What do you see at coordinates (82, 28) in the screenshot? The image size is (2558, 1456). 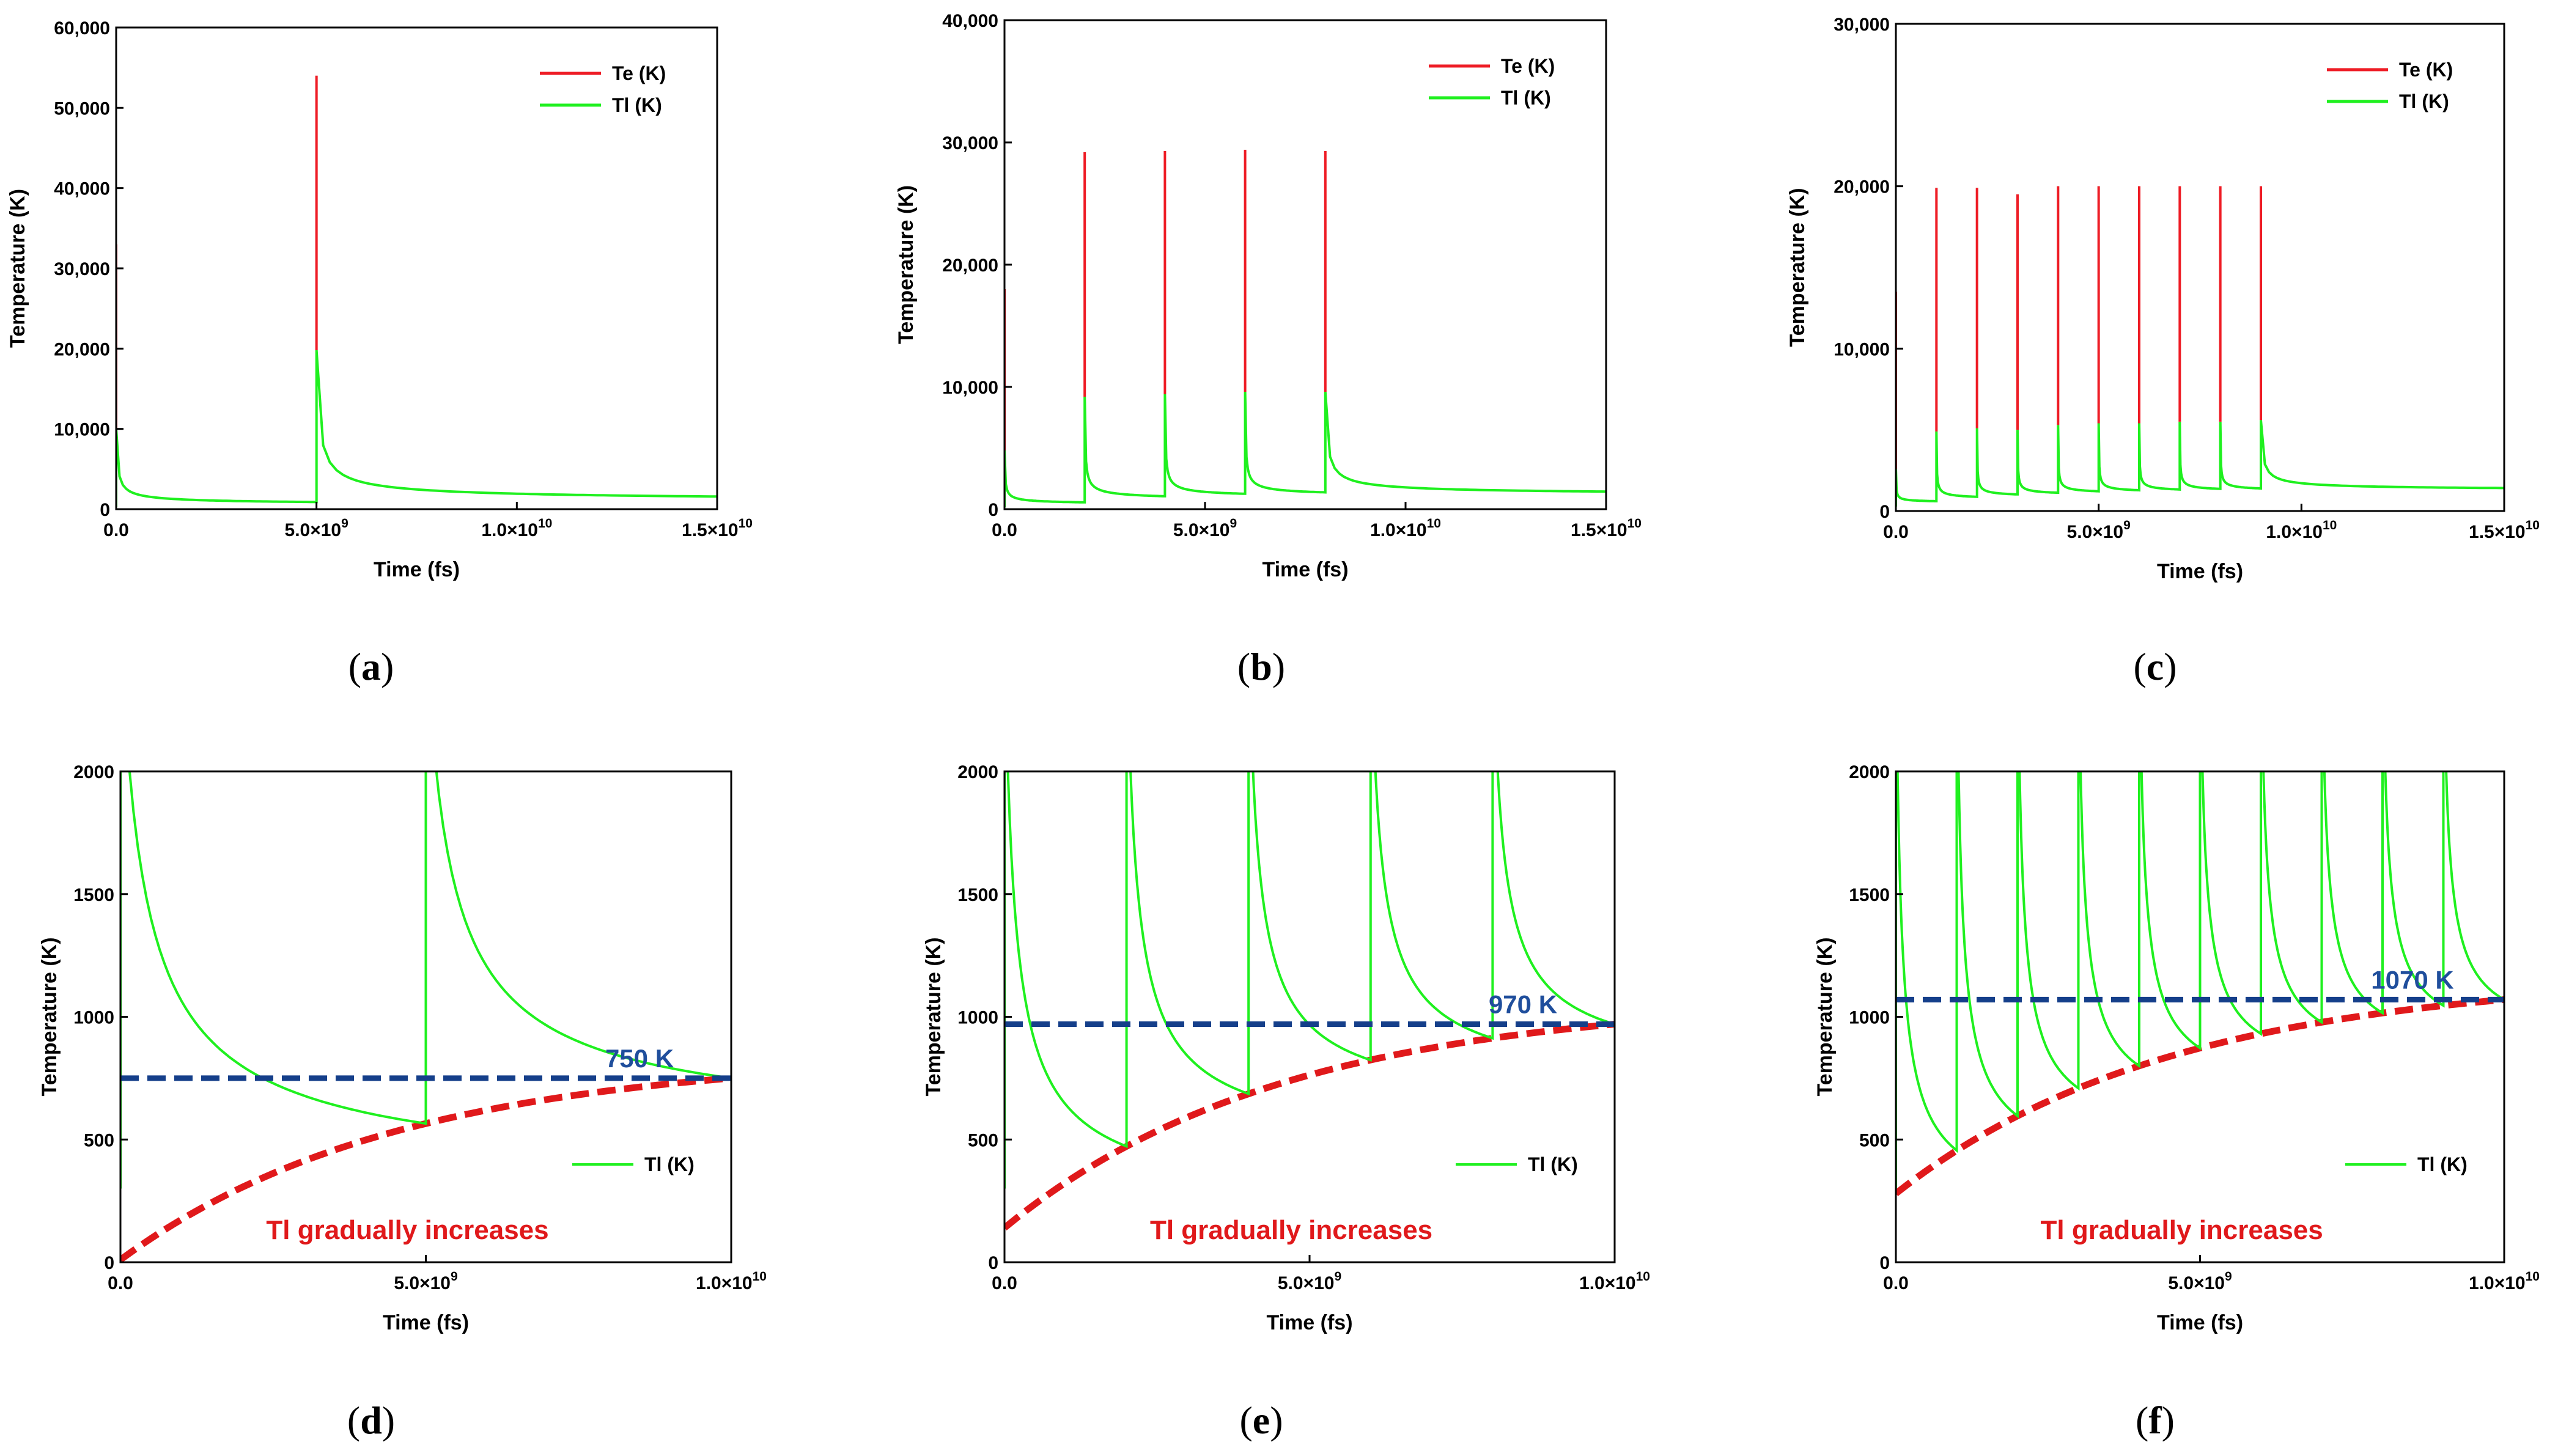 I see `y-tick-label: 60,000` at bounding box center [82, 28].